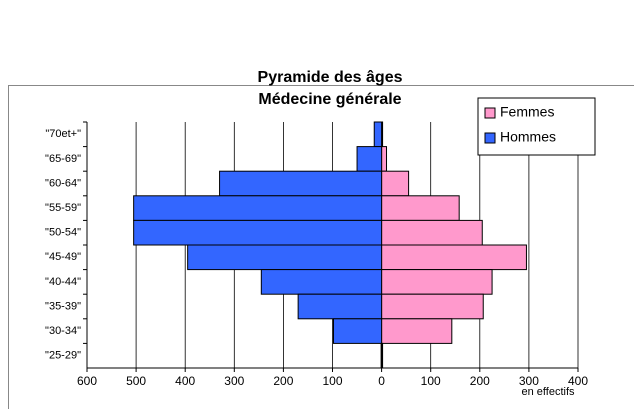 This screenshot has height=409, width=634. Describe the element at coordinates (330, 77) in the screenshot. I see `chart-title: Pyramide des âges` at that location.